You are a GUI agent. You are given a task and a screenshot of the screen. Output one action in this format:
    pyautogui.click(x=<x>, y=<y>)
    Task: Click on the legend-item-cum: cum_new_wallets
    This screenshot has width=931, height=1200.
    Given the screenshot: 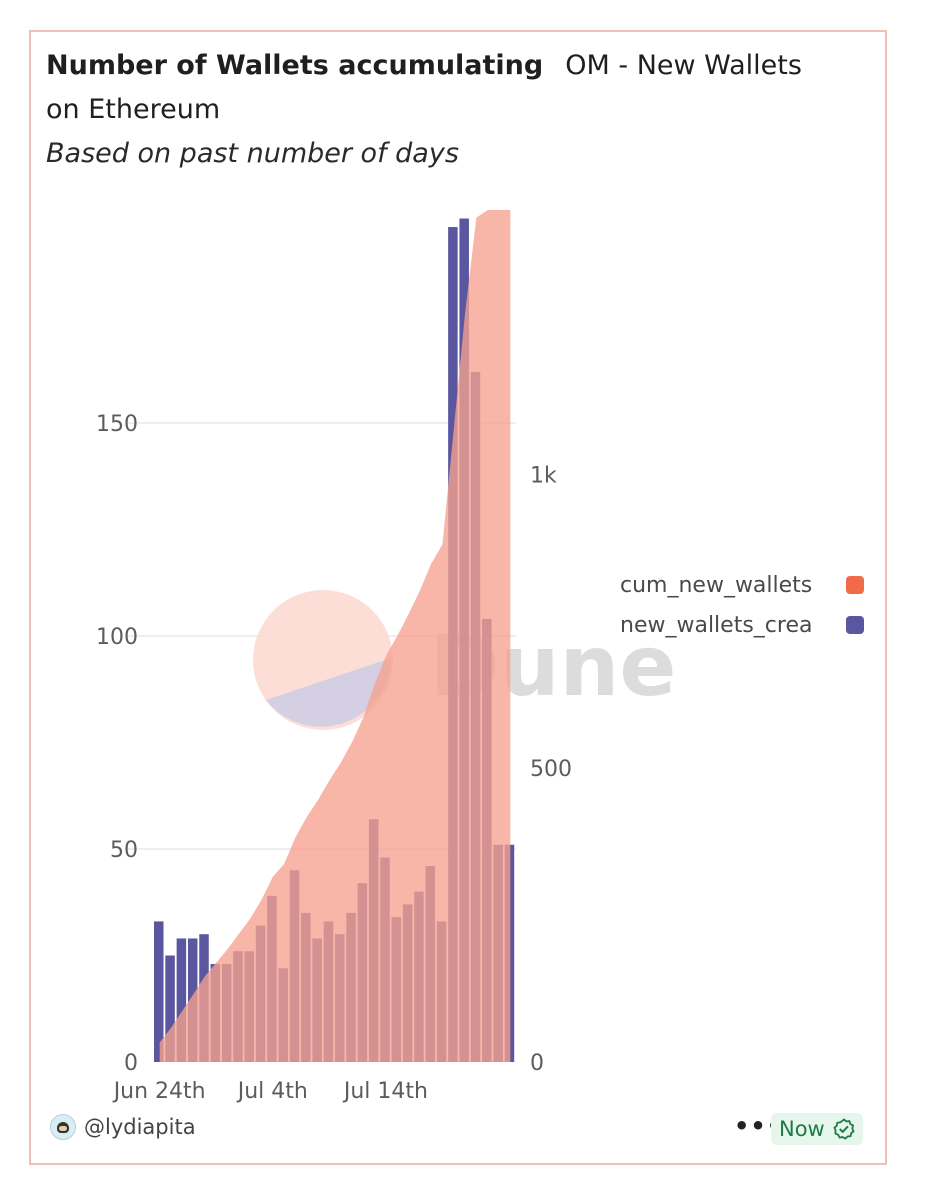 What is the action you would take?
    pyautogui.click(x=743, y=585)
    